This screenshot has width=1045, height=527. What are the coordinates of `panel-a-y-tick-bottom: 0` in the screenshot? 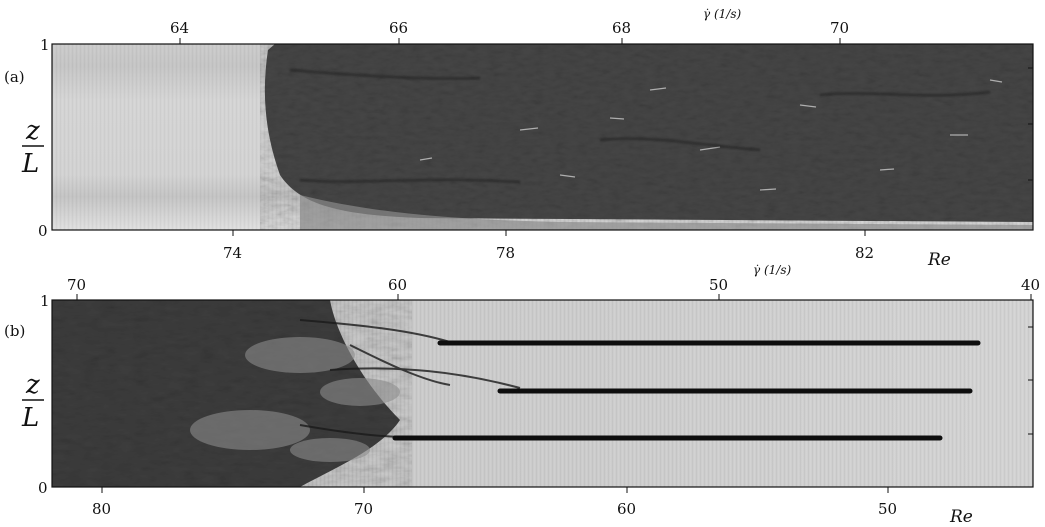 It's located at (43, 231).